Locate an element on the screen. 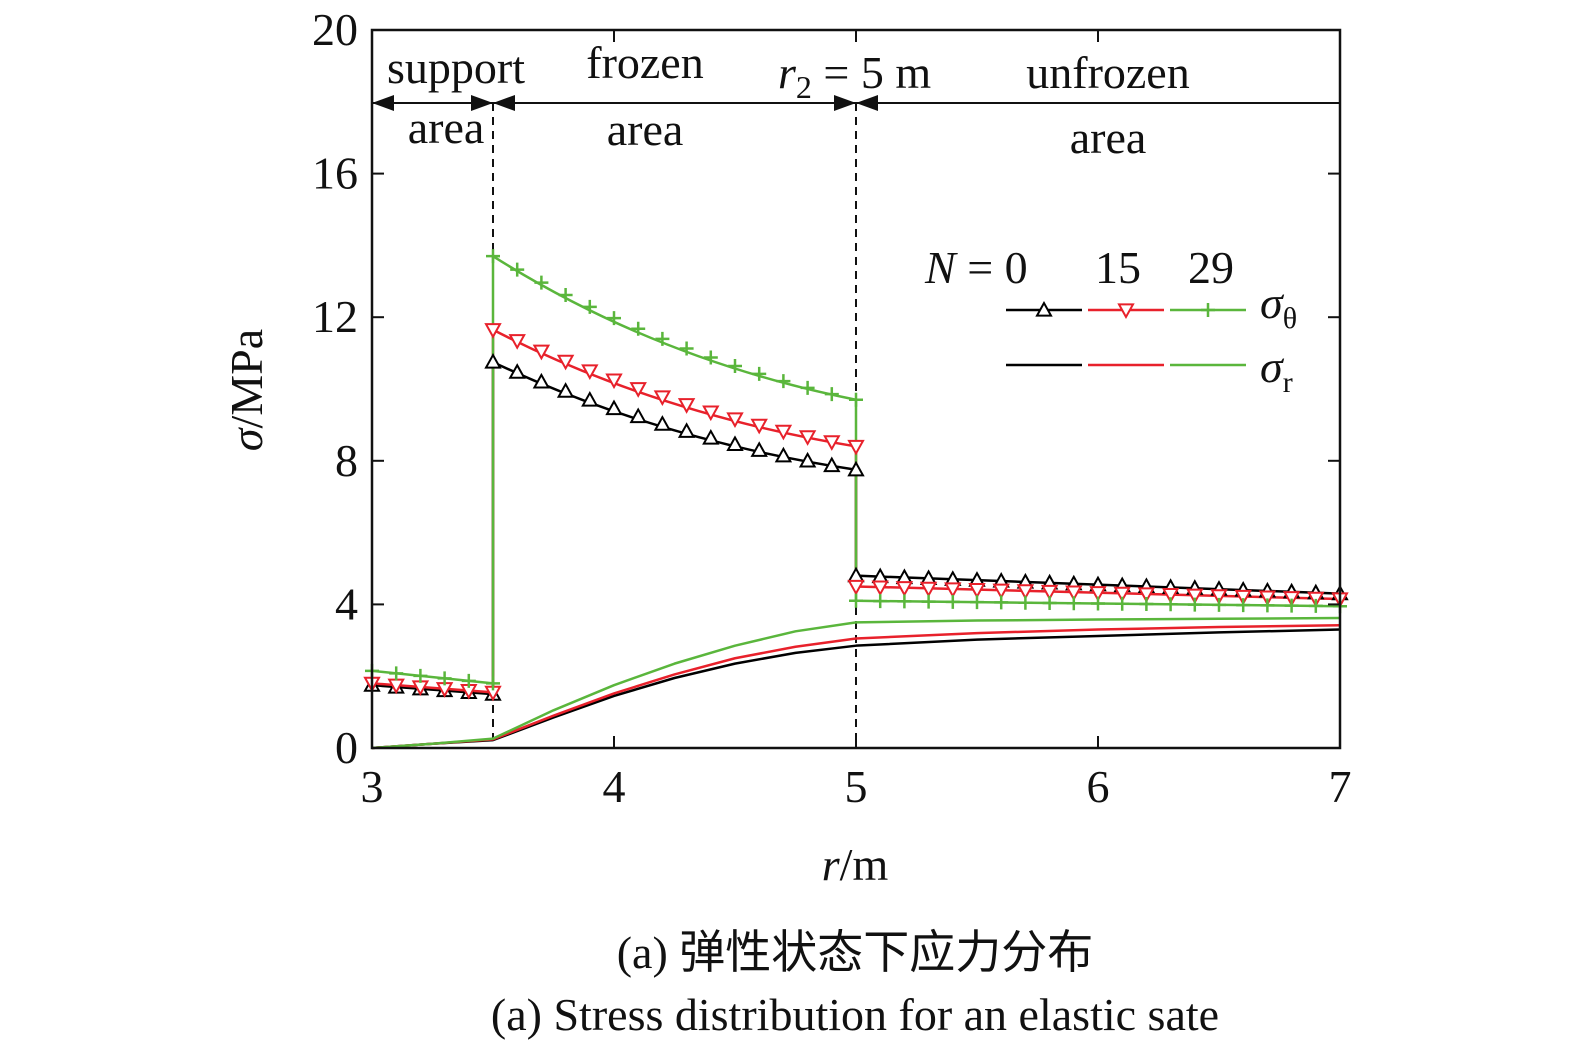  y-tick-label-0: 0 is located at coordinates (346, 747).